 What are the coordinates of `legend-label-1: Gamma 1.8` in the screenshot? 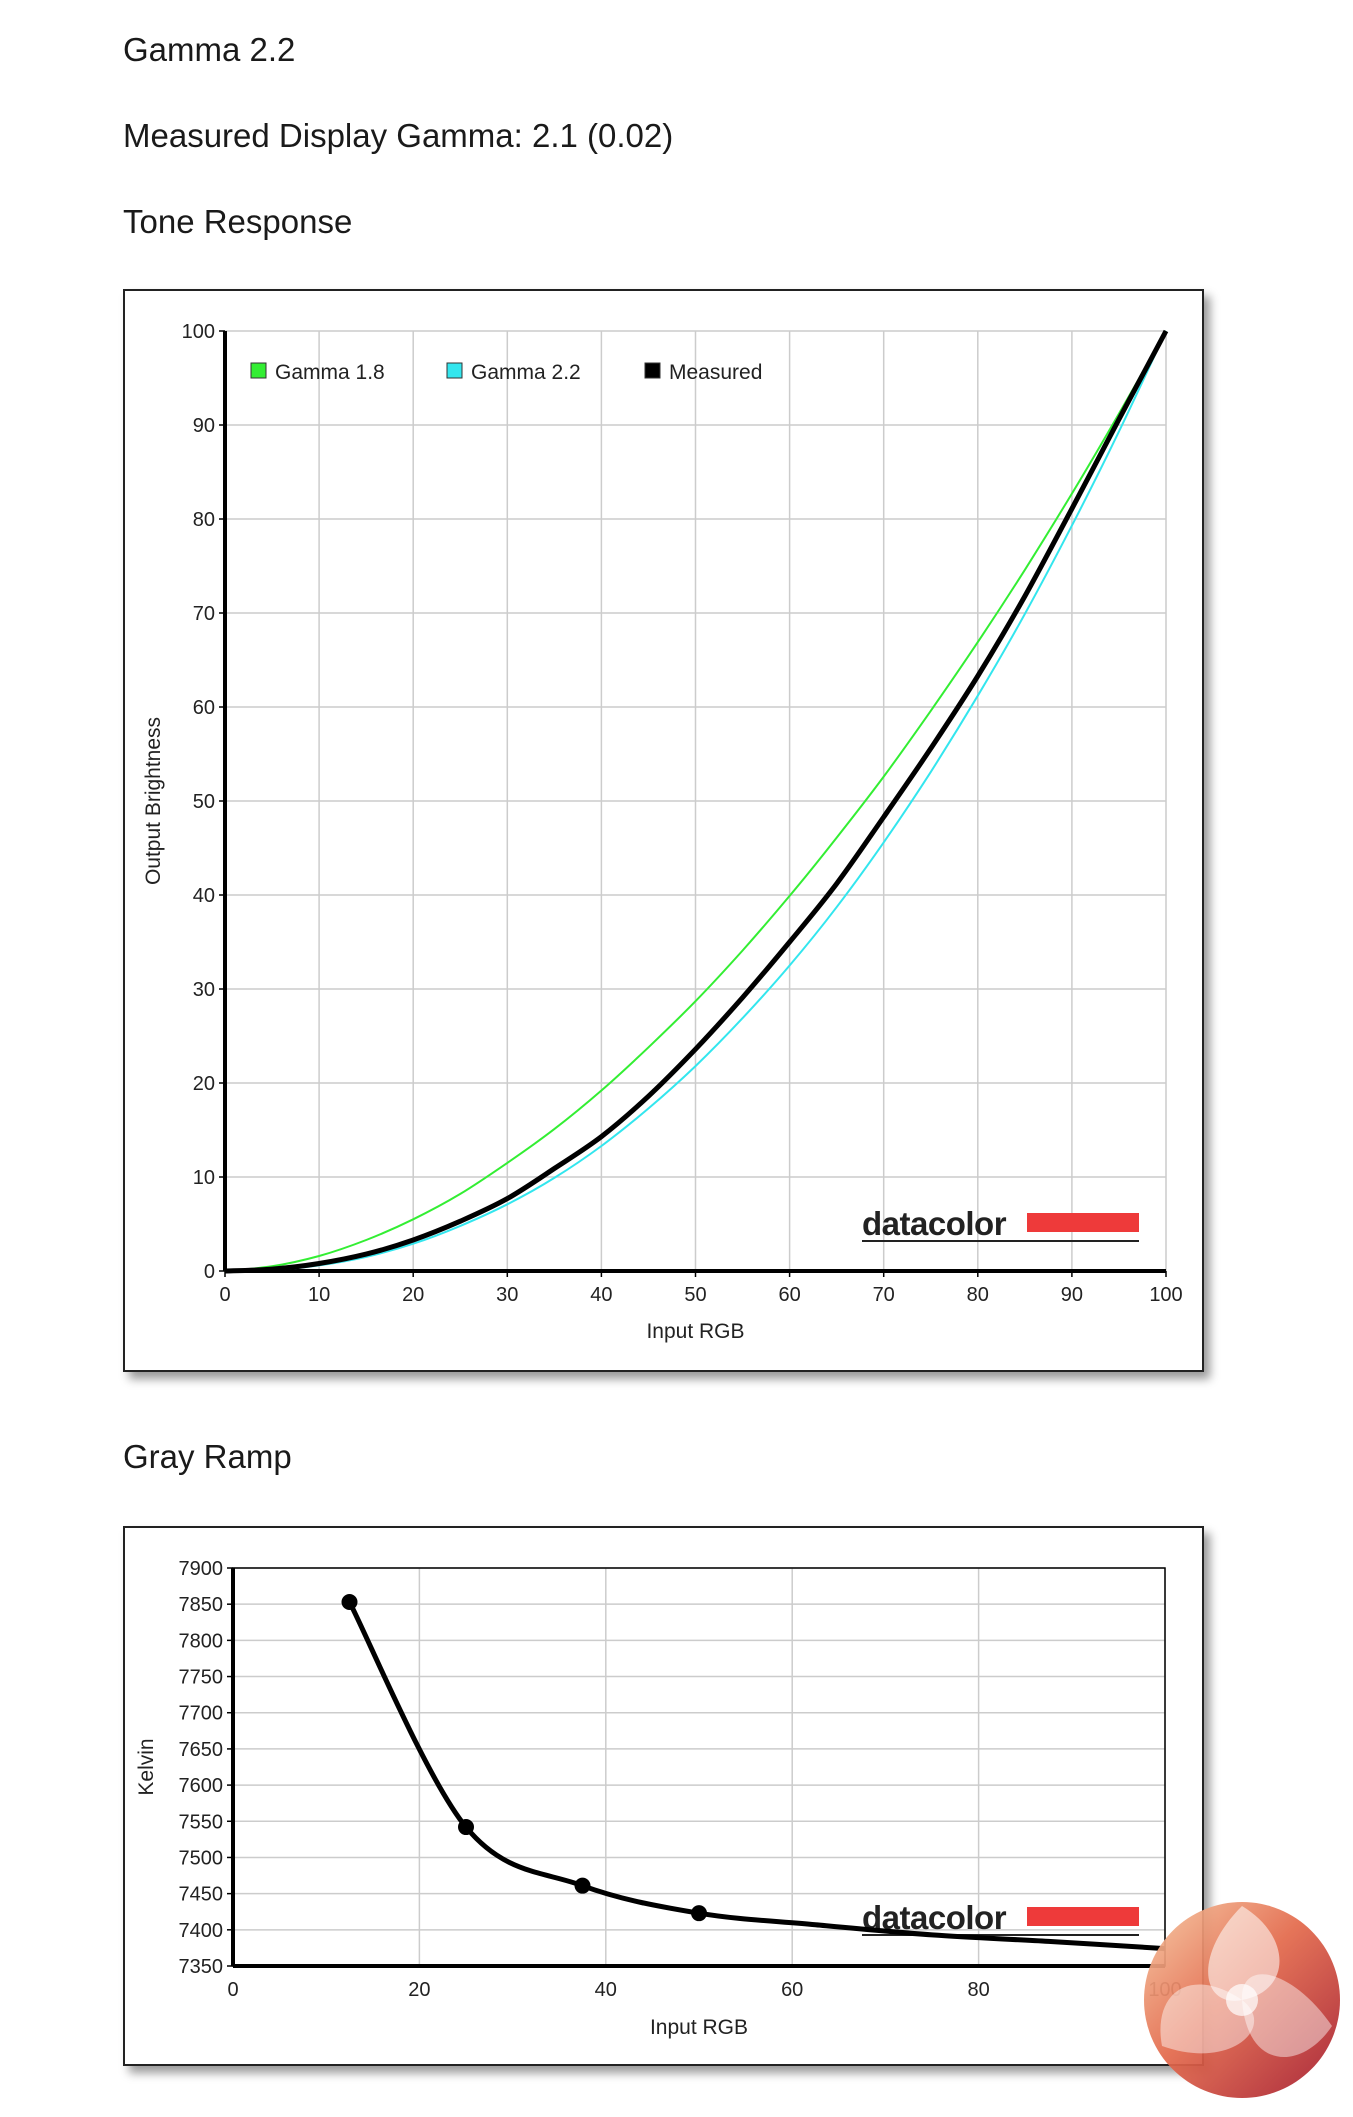 It's located at (330, 372).